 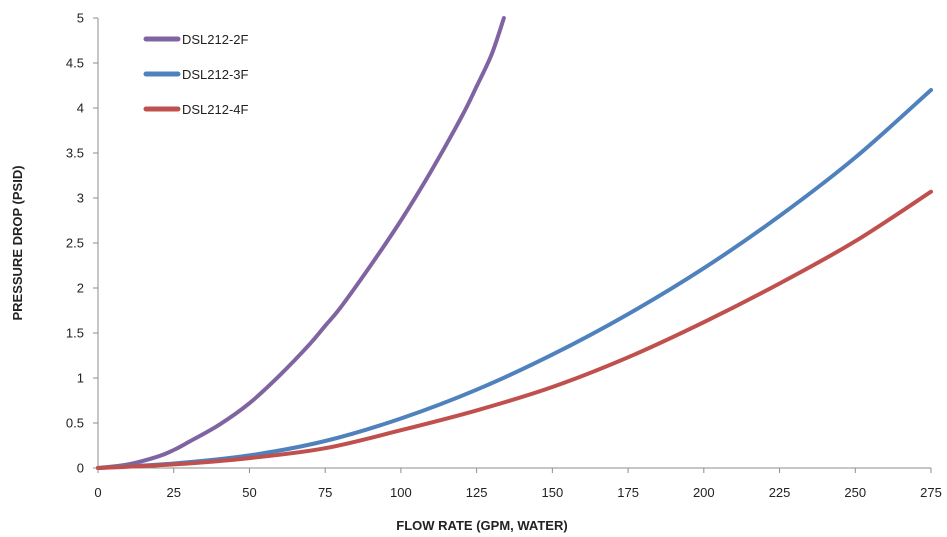 I want to click on x-tick-label: 0, so click(x=97, y=492).